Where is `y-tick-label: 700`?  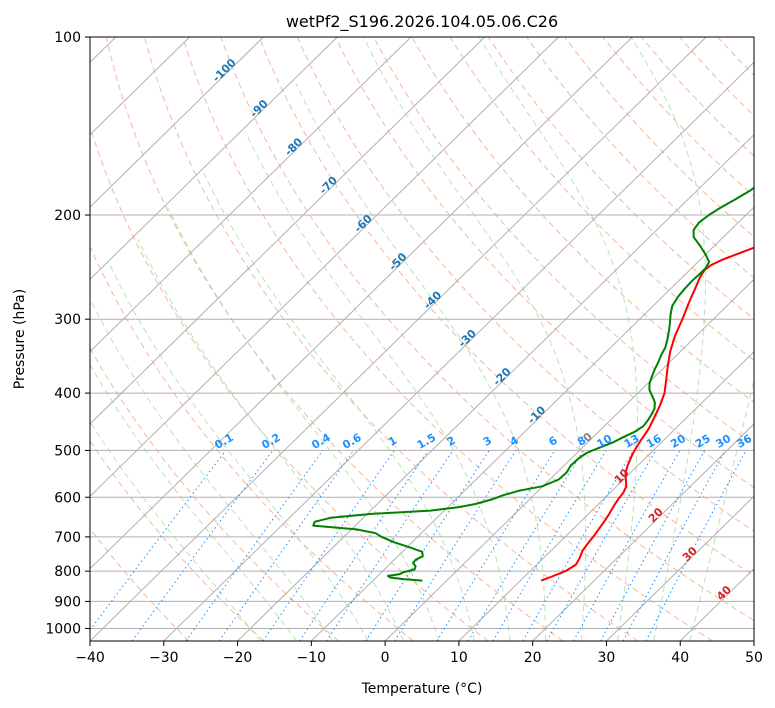 y-tick-label: 700 is located at coordinates (67, 538).